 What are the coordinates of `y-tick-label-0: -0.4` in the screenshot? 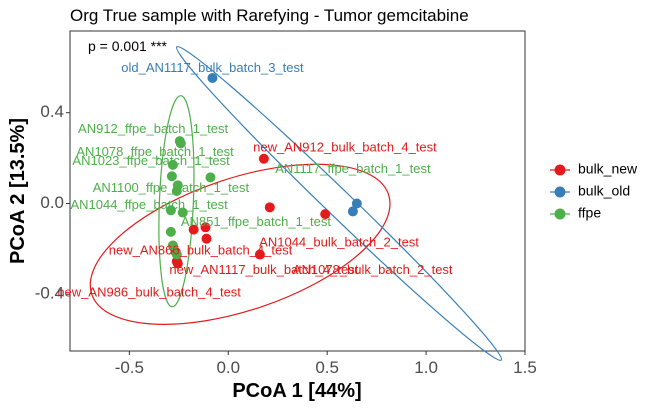 It's located at (49, 293).